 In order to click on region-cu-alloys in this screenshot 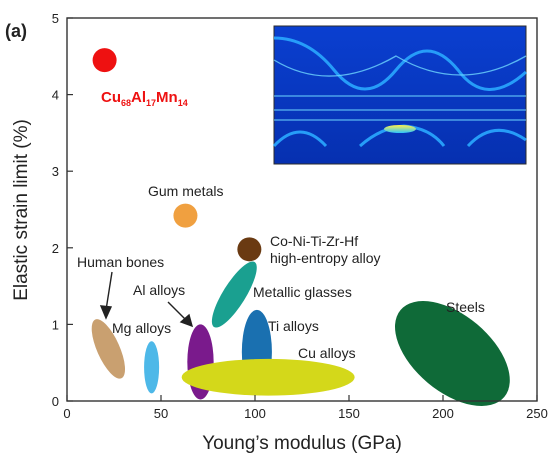, I will do `click(268, 377)`.